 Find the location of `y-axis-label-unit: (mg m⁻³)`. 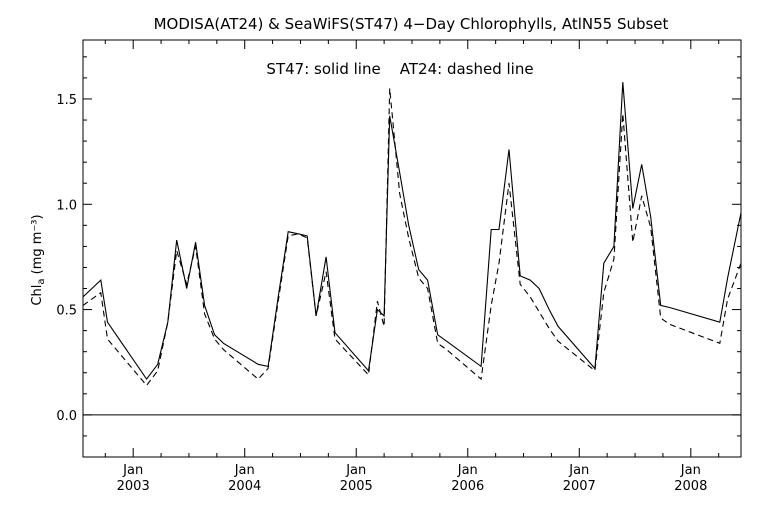

y-axis-label-unit: (mg m⁻³) is located at coordinates (37, 246).